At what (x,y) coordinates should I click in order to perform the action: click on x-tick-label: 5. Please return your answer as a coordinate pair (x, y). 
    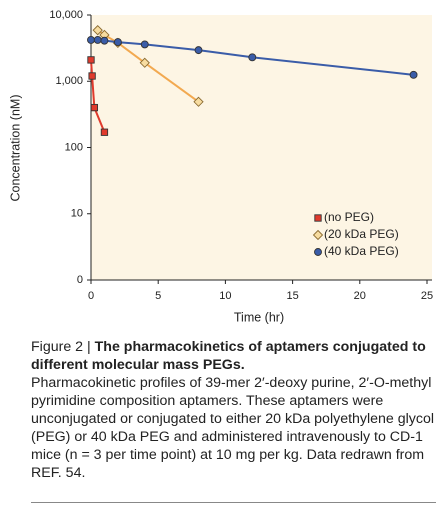
    Looking at the image, I should click on (158, 296).